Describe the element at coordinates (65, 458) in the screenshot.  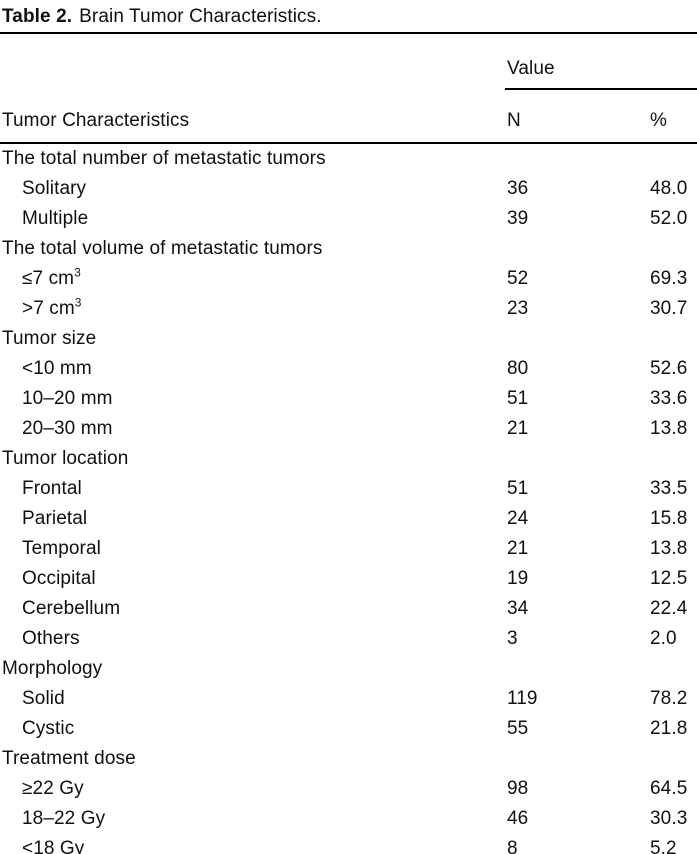
I see `section-header-label: Tumor location` at that location.